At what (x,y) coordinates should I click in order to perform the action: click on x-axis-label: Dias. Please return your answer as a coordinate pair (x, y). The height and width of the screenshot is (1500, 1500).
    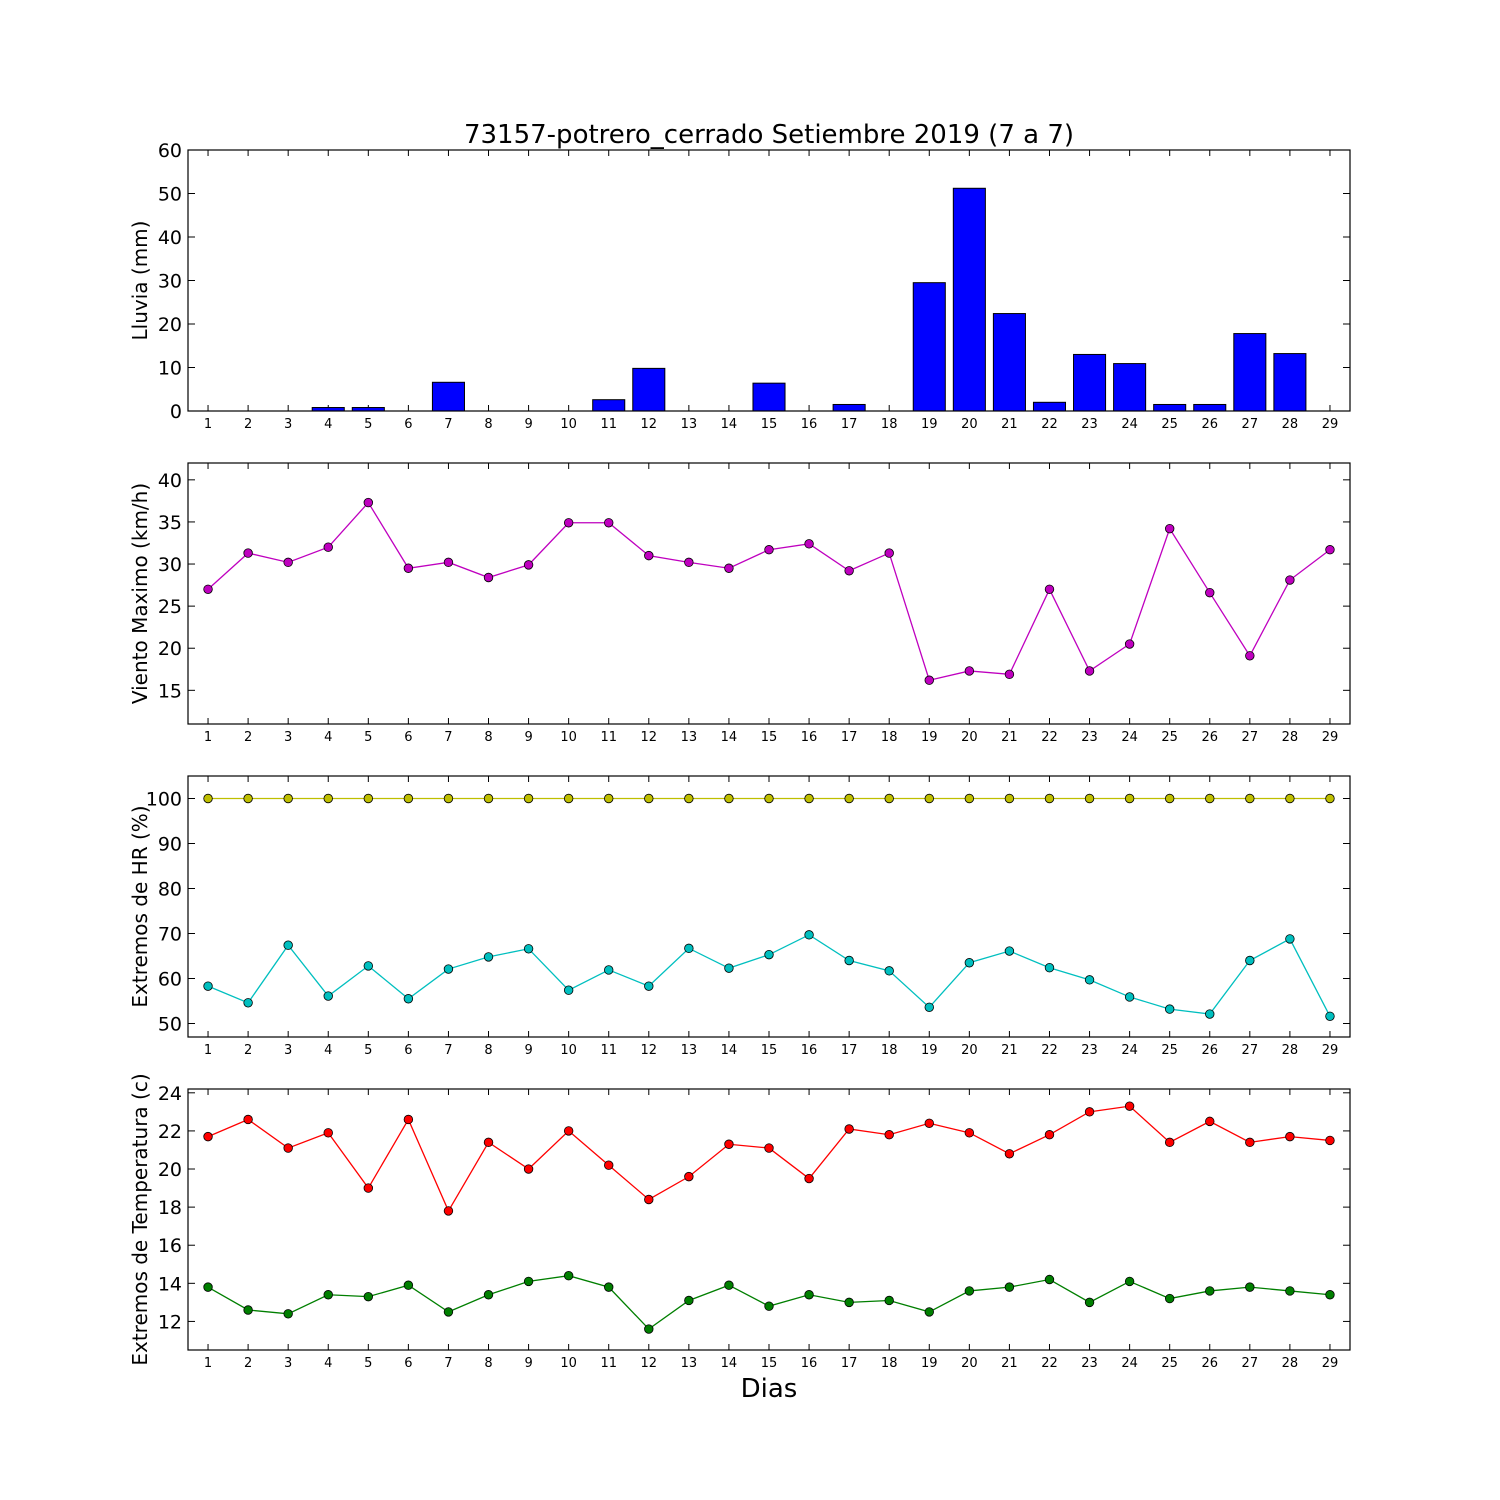
    Looking at the image, I should click on (769, 1389).